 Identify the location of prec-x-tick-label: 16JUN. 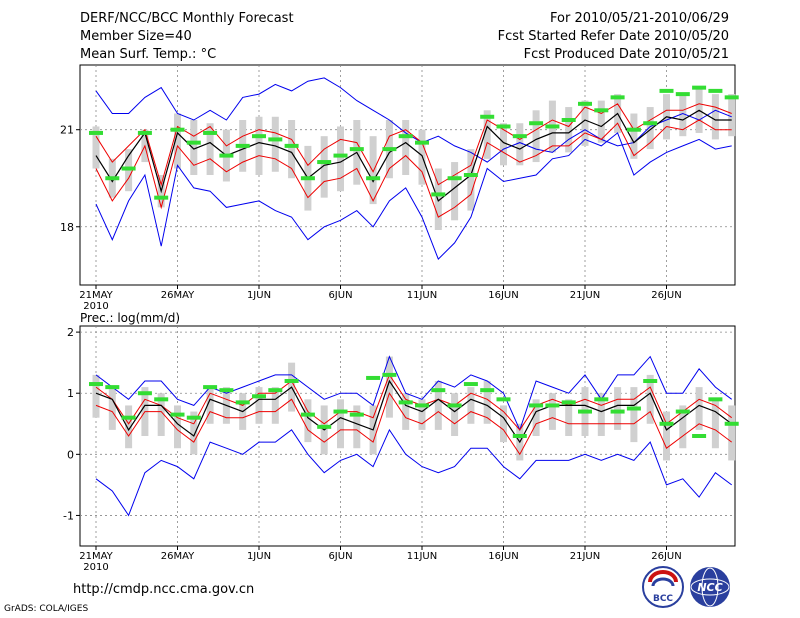
(503, 556).